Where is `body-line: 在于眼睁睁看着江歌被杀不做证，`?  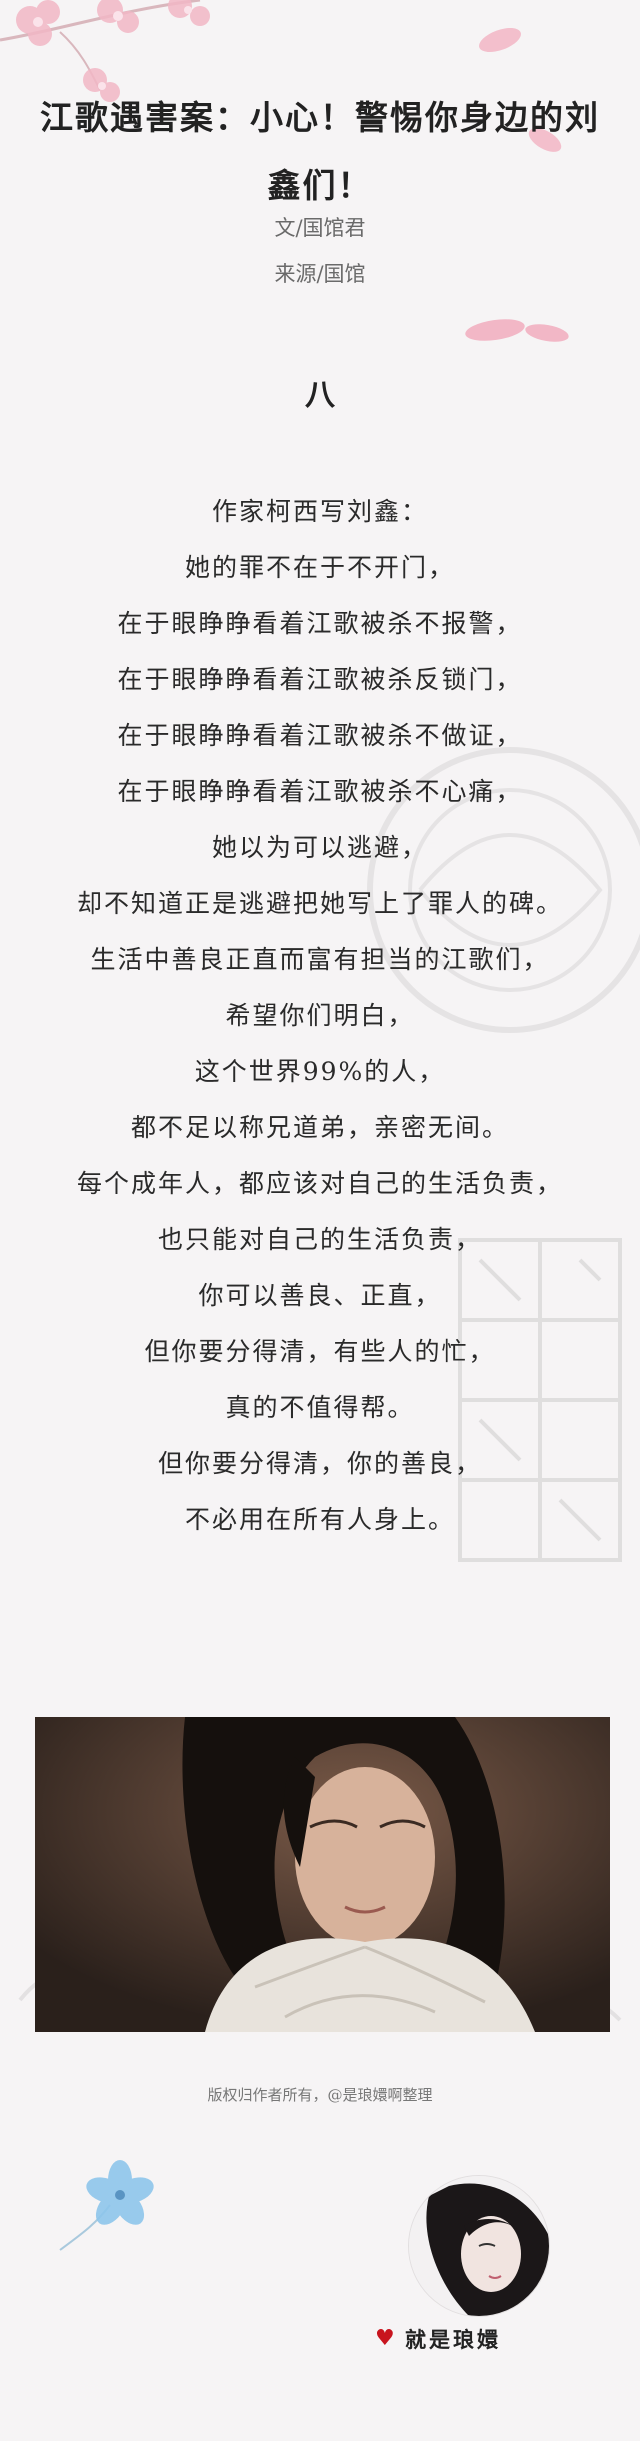 body-line: 在于眼睁睁看着江歌被杀不做证， is located at coordinates (320, 735).